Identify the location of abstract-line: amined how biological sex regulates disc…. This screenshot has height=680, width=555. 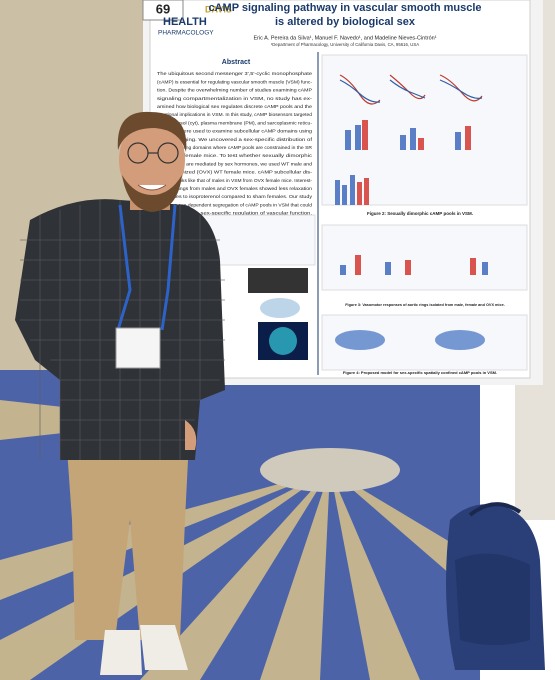
(235, 106).